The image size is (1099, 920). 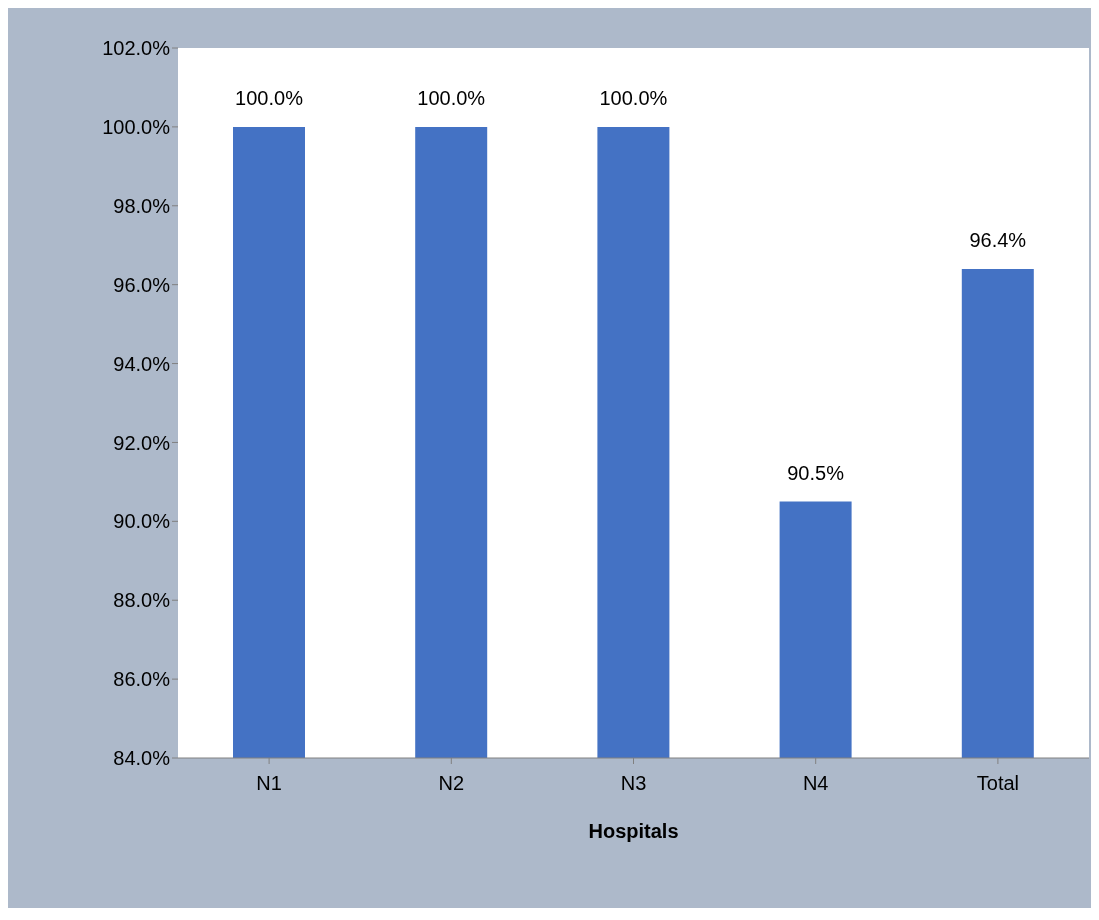 I want to click on y-tick-label: 88.0%, so click(x=142, y=600).